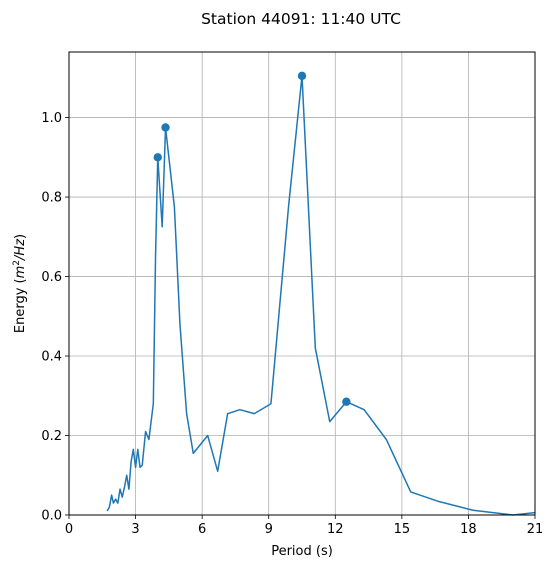  I want to click on y-axis-label-unit: m, so click(20, 272).